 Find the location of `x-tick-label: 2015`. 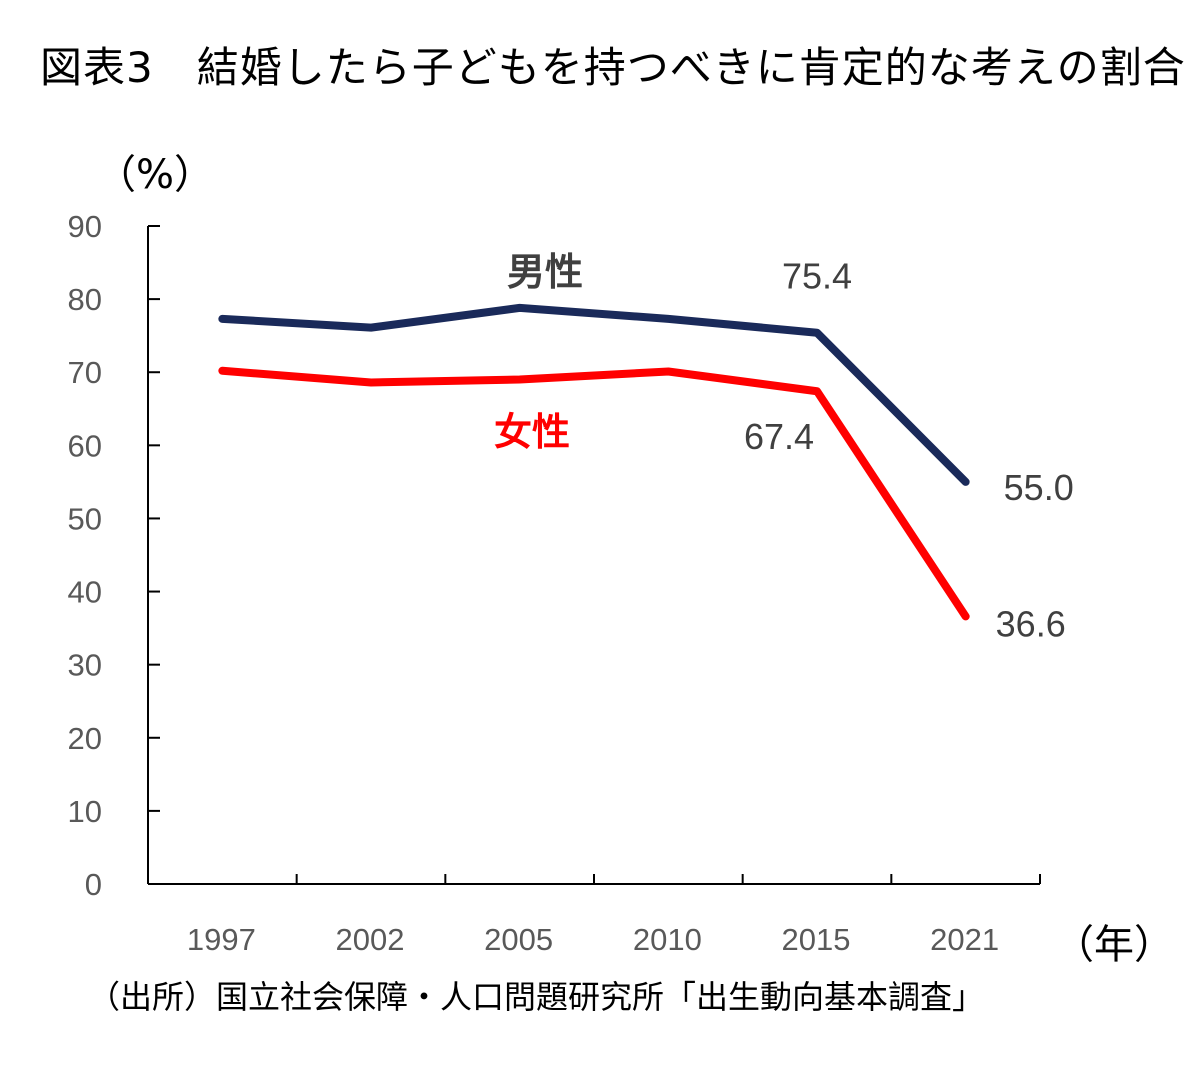

x-tick-label: 2015 is located at coordinates (816, 939).